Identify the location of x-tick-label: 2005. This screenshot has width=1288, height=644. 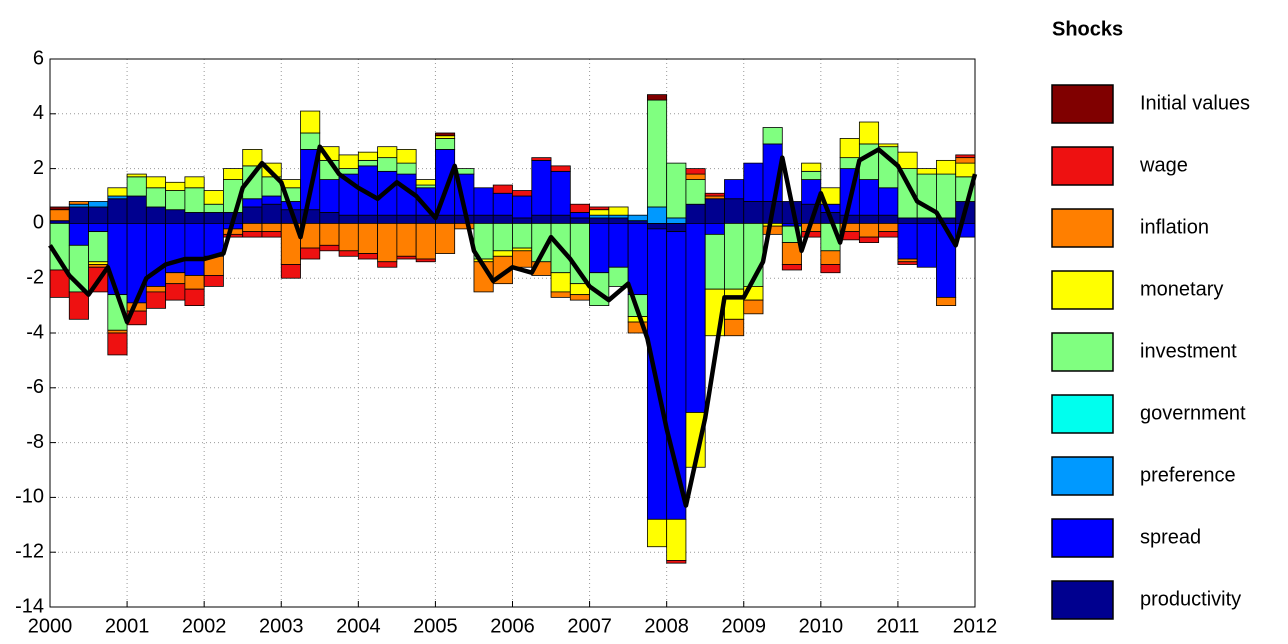
(435, 626).